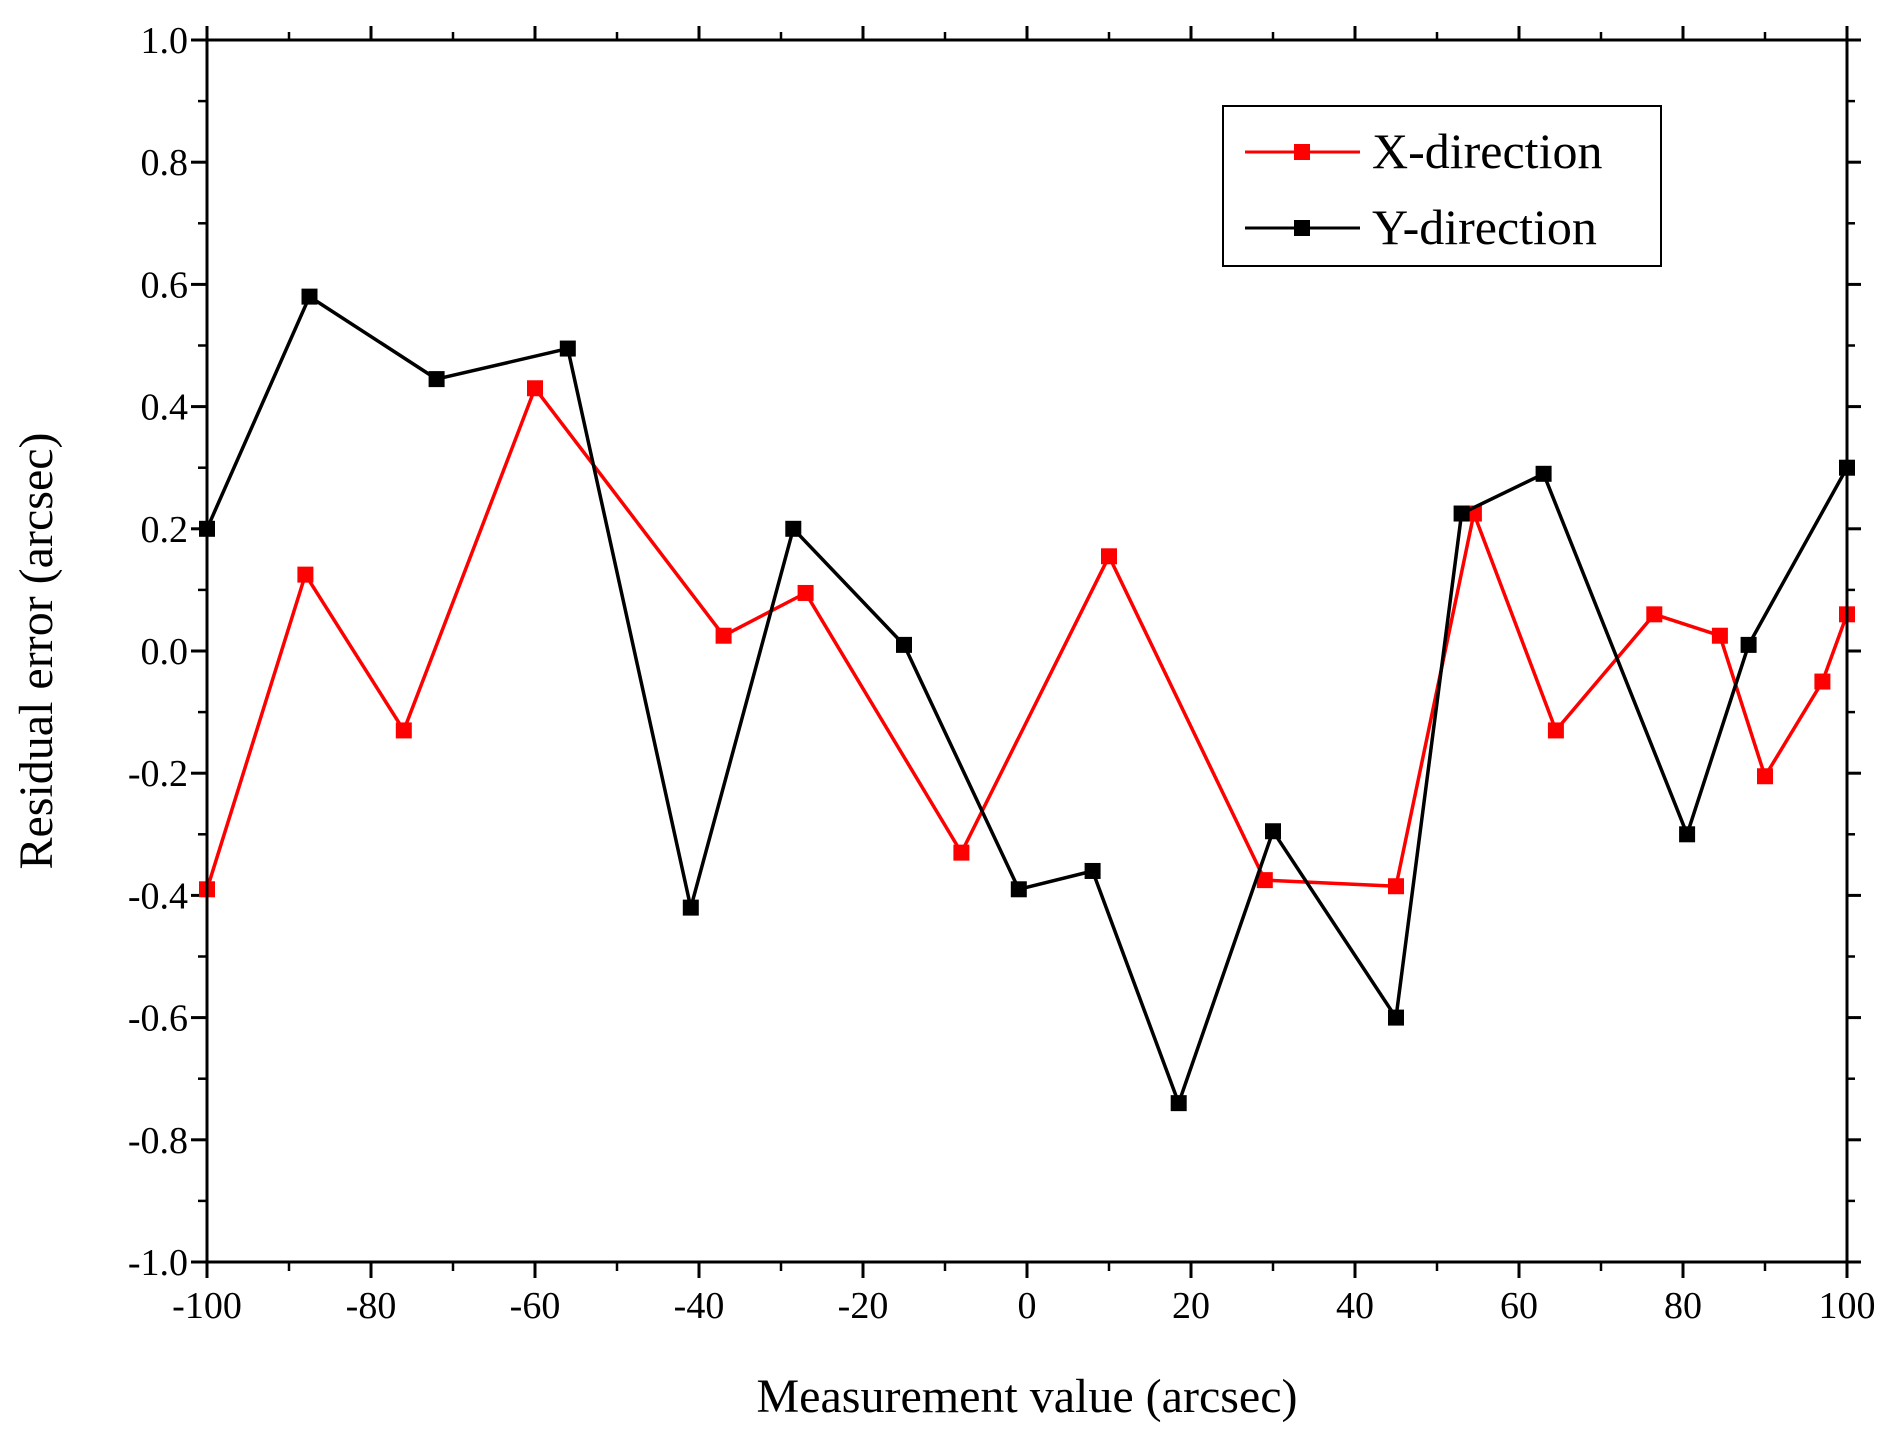  I want to click on x-tick-label: -100, so click(207, 1306).